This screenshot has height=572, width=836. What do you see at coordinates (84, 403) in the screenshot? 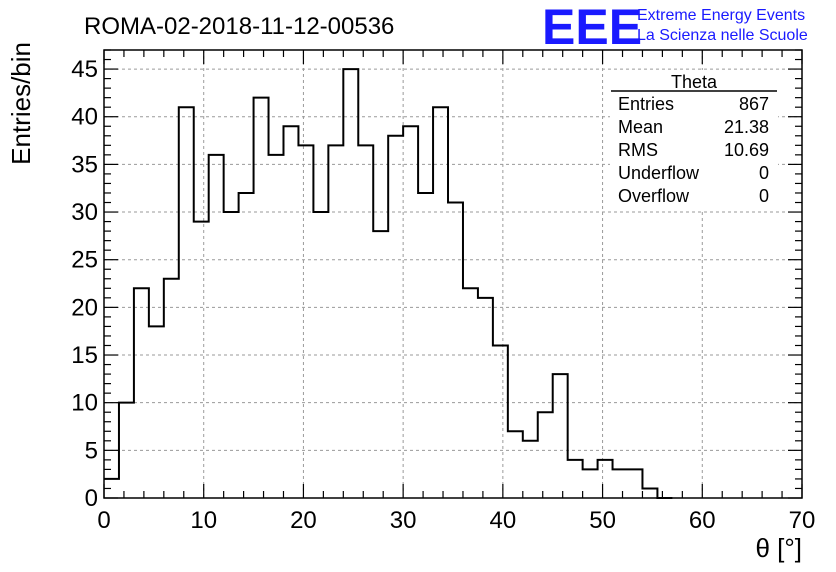
I see `y-tick-label: 10` at bounding box center [84, 403].